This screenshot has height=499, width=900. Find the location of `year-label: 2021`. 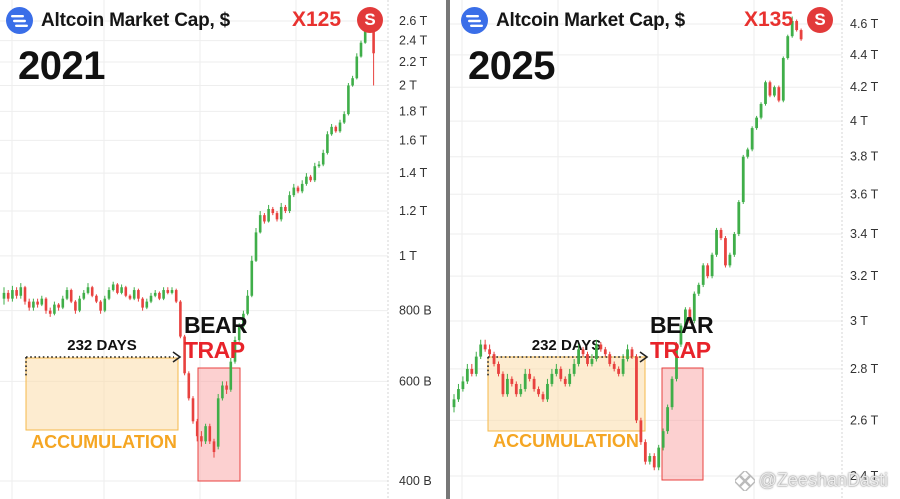

year-label: 2021 is located at coordinates (61, 66).